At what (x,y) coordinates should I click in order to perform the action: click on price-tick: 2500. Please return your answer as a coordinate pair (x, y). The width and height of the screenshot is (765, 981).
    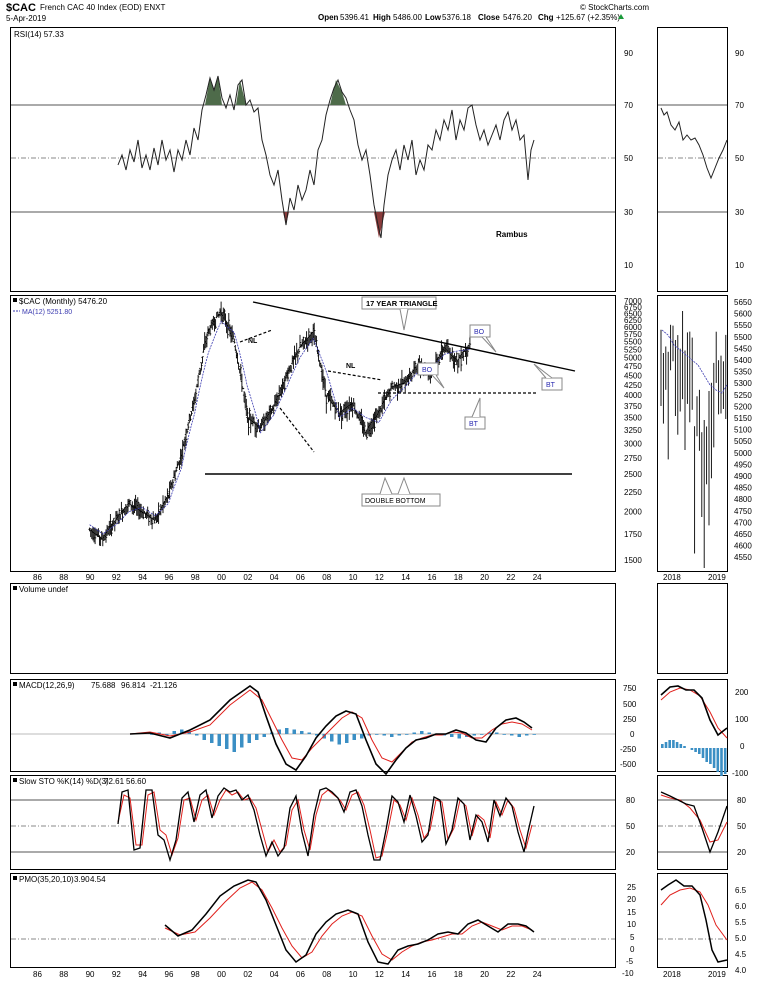
    Looking at the image, I should click on (633, 474).